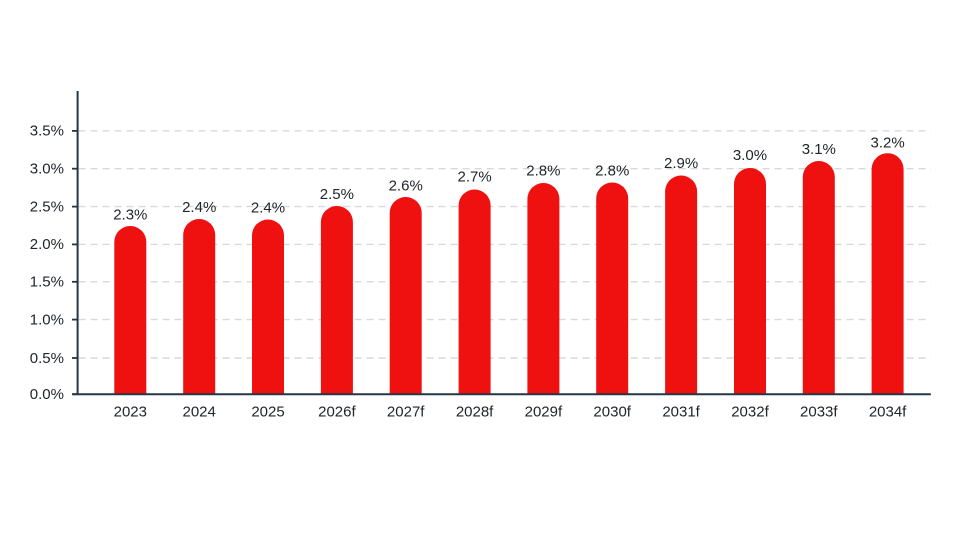 This screenshot has height=540, width=960. I want to click on svg-text: 2027f, so click(406, 412).